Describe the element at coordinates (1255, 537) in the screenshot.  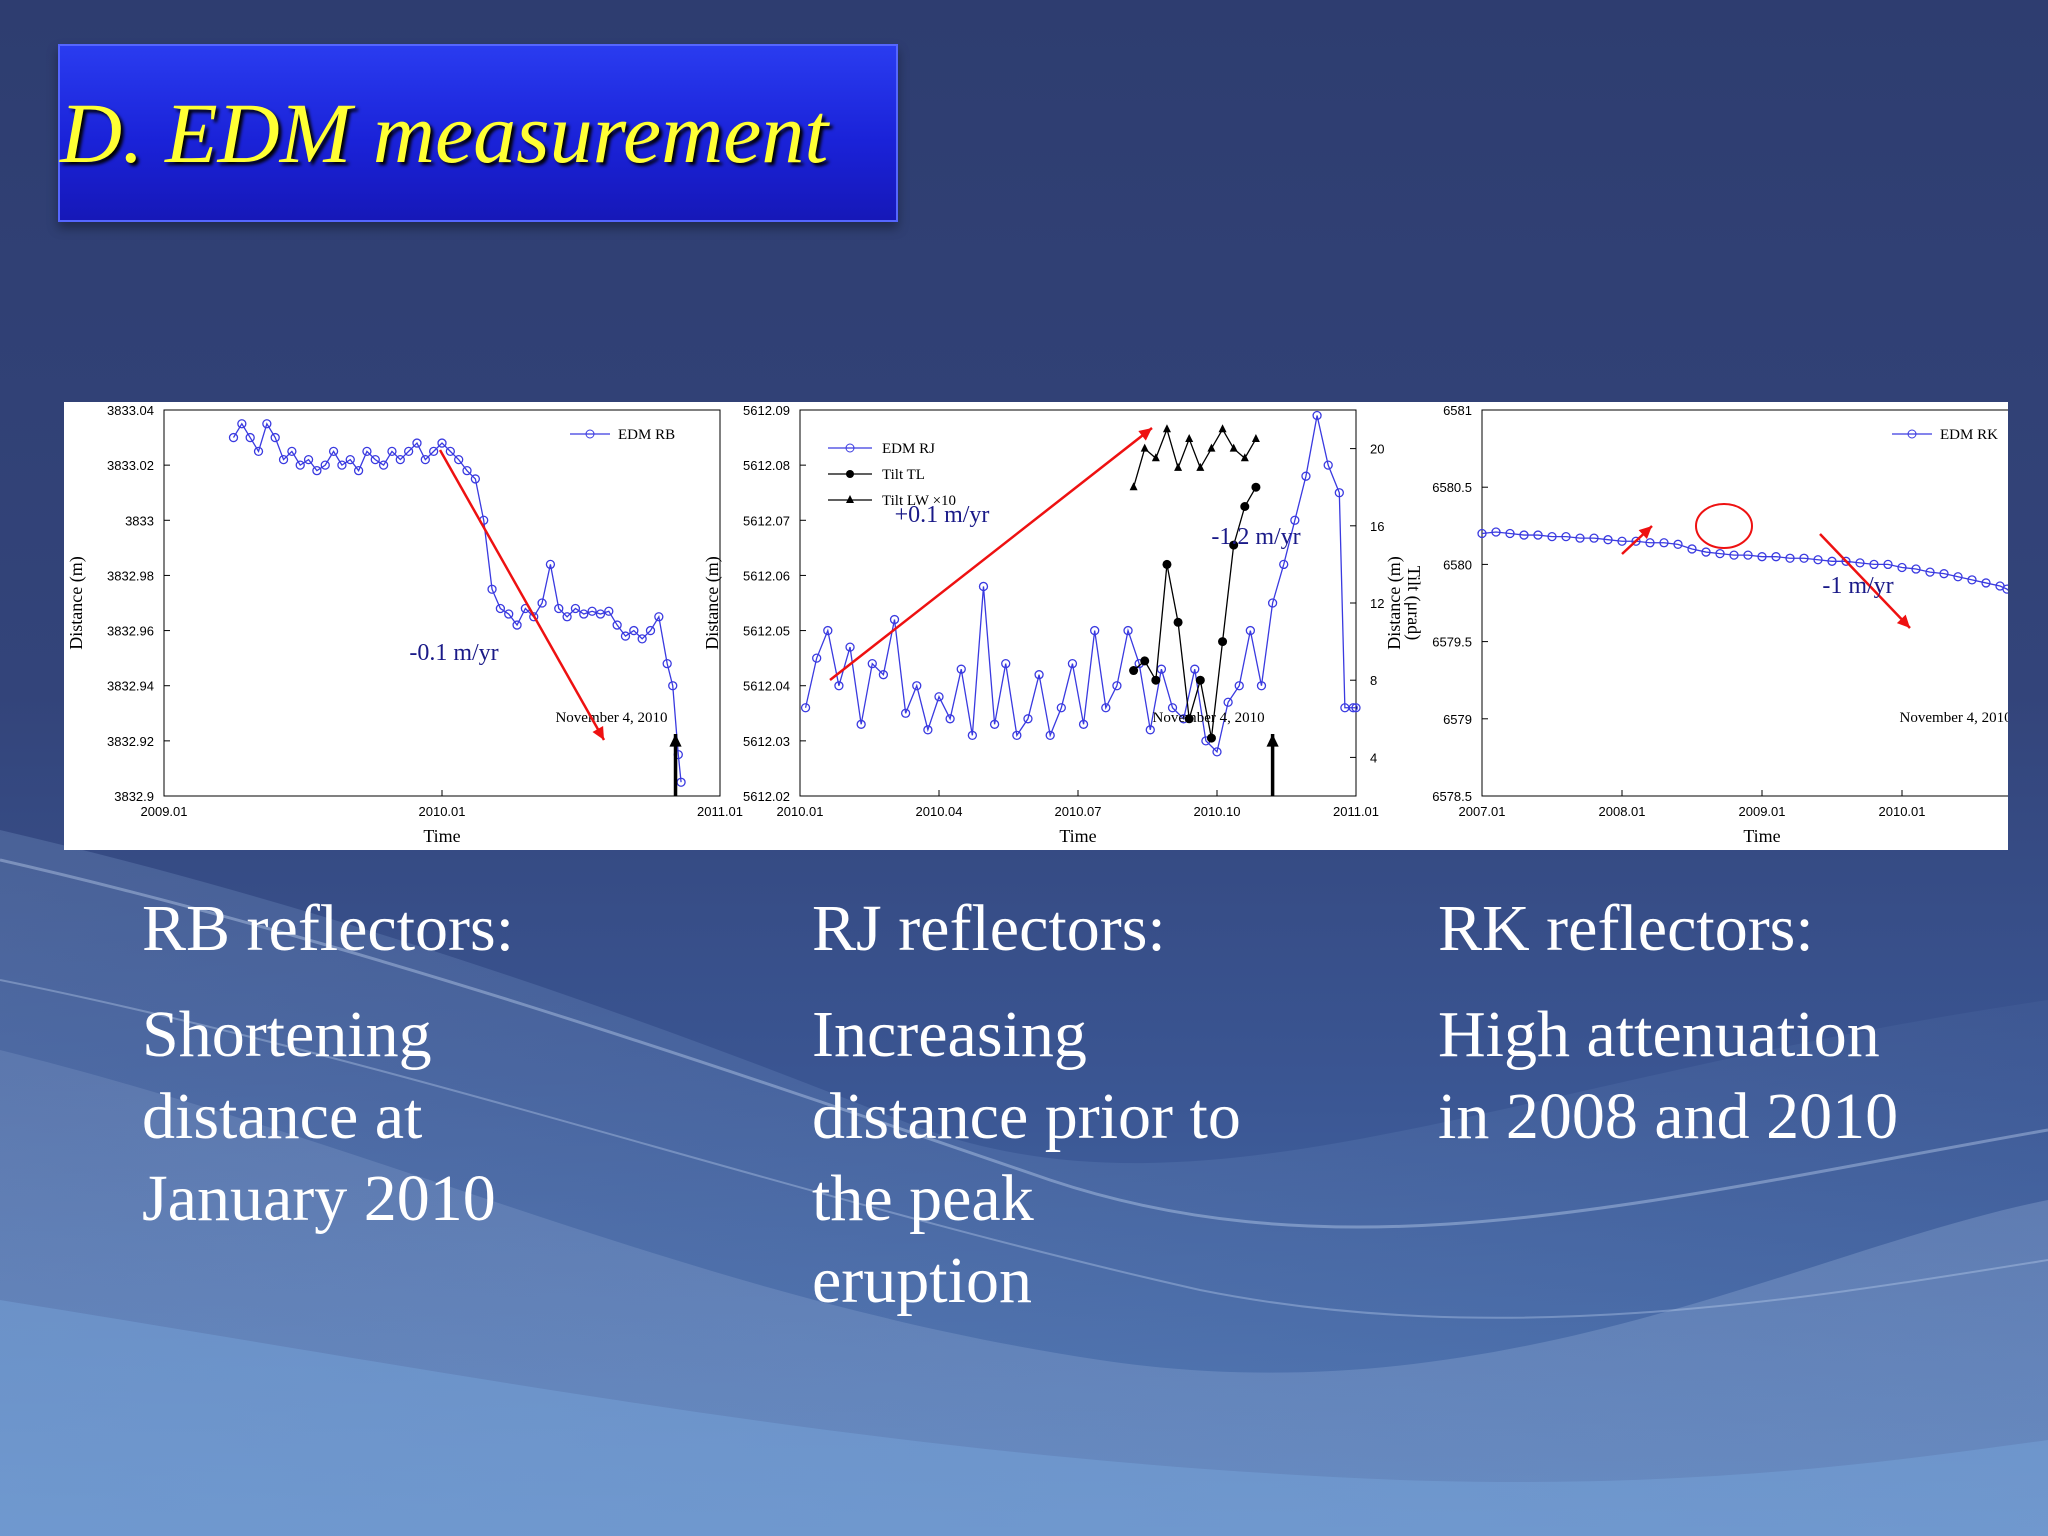
I see `rate-label-rj-down: -1.2 m/yr` at that location.